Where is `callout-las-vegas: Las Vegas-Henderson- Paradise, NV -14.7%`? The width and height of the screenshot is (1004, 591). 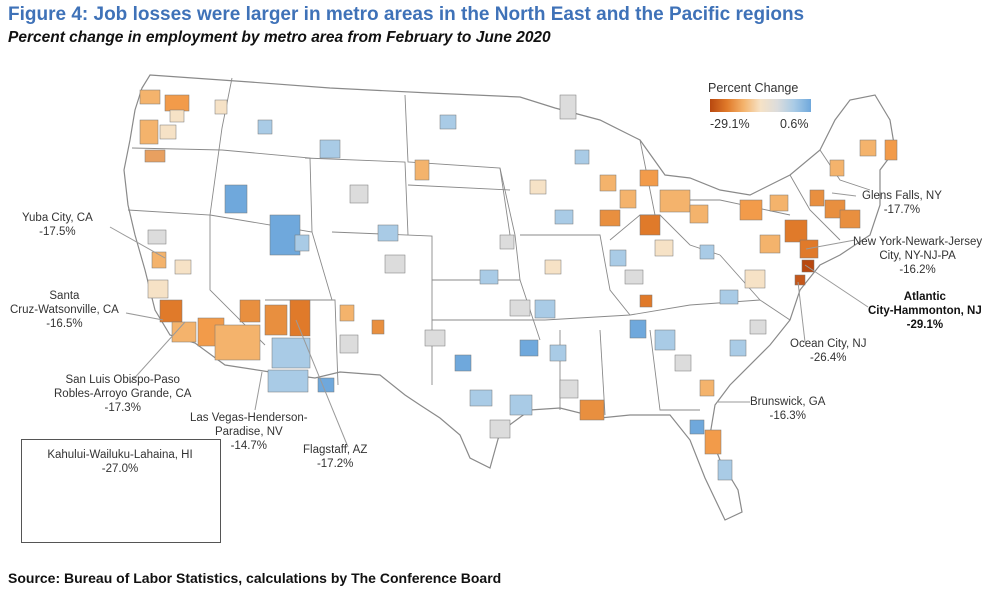 callout-las-vegas: Las Vegas-Henderson- Paradise, NV -14.7% is located at coordinates (249, 432).